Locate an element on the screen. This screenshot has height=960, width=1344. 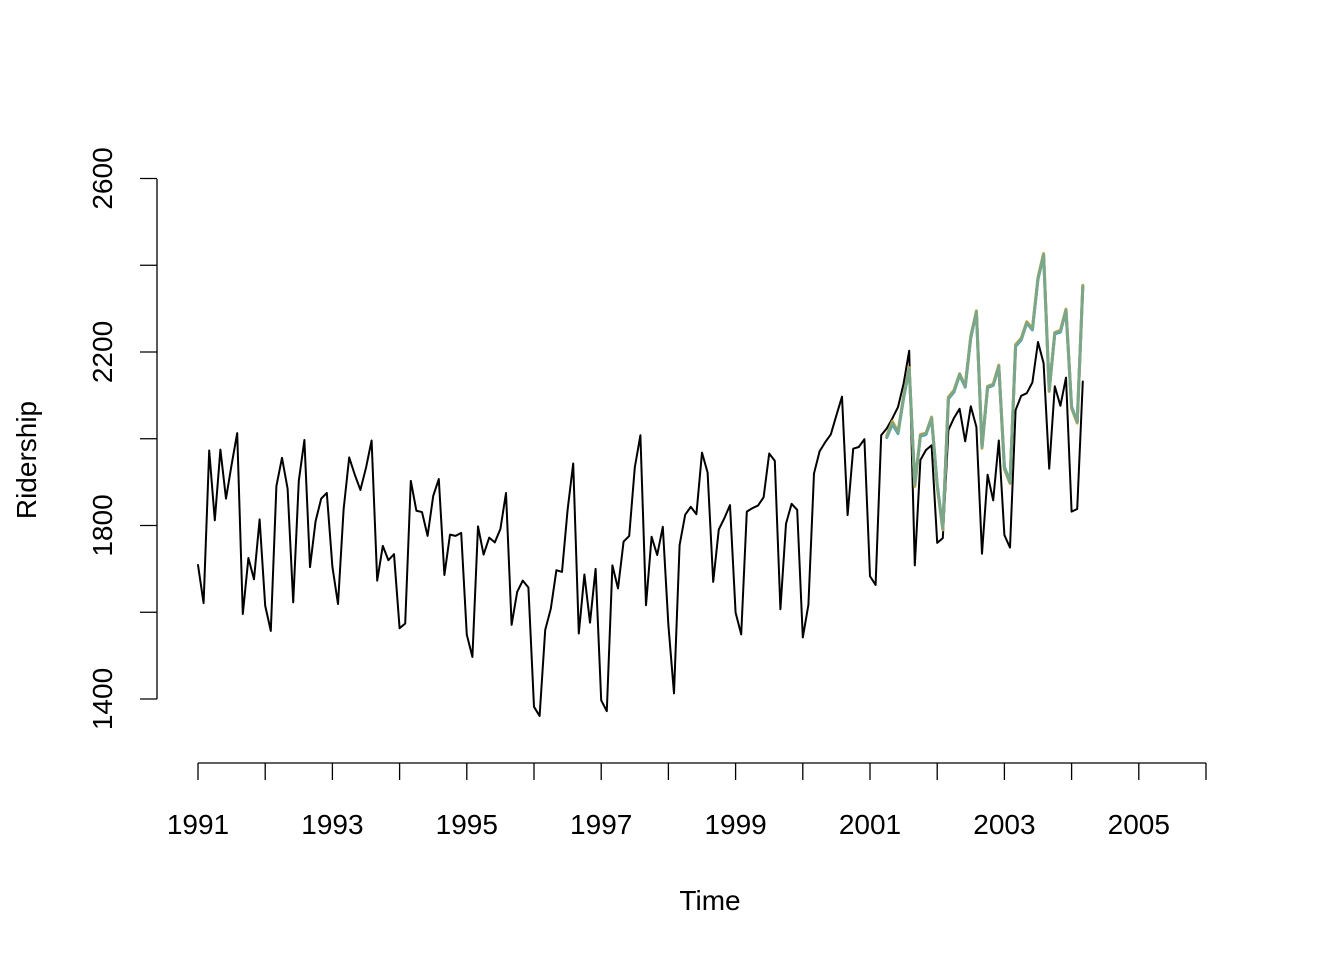
x-tick-label: 1991 is located at coordinates (198, 824).